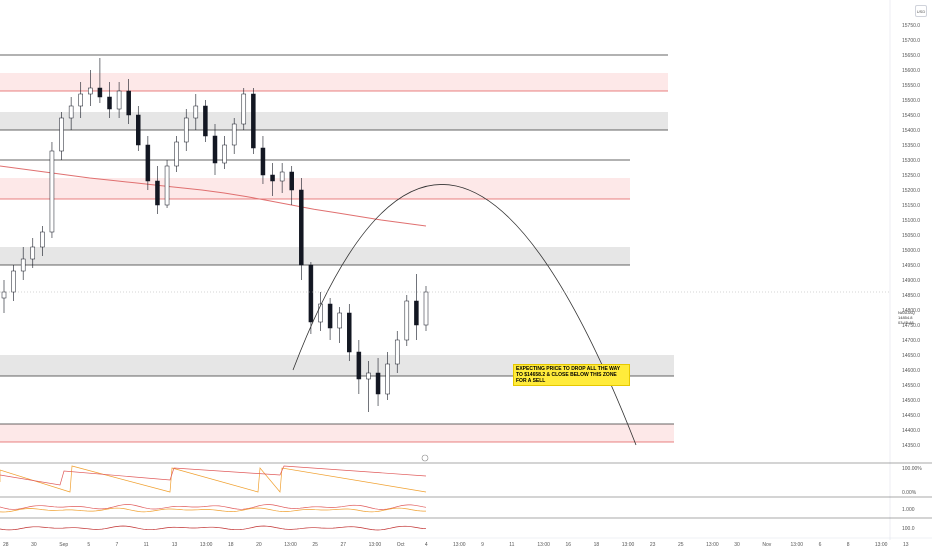  What do you see at coordinates (911, 296) in the screenshot?
I see `price-tick: 14850.0` at bounding box center [911, 296].